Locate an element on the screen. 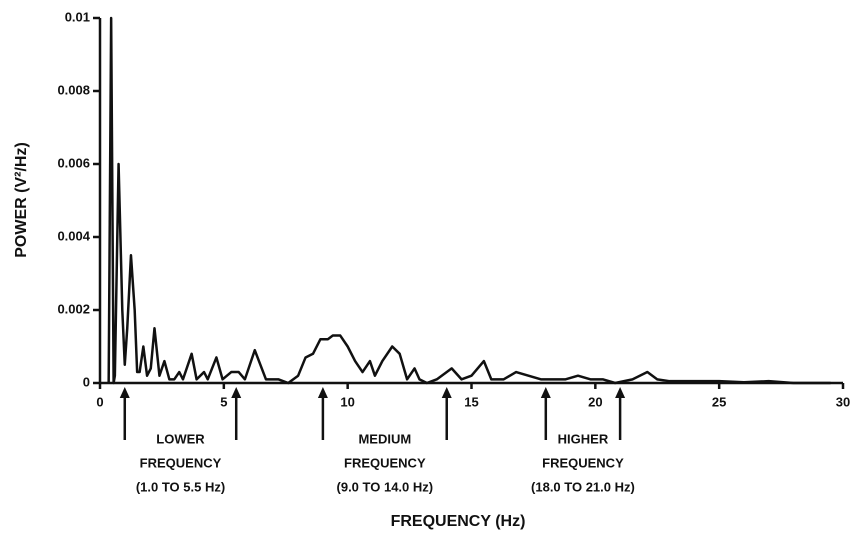 The height and width of the screenshot is (535, 854). y-tick-label: 0.006 is located at coordinates (73, 162).